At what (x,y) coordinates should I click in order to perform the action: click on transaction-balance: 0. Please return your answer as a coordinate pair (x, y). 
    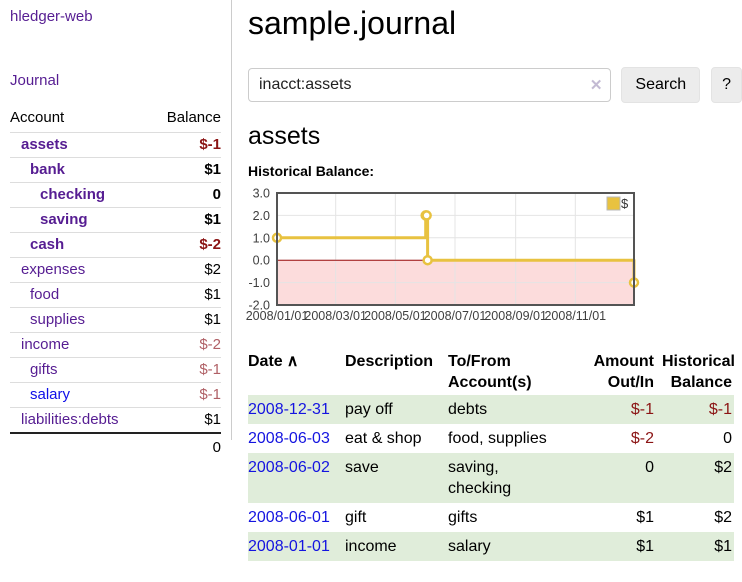
    Looking at the image, I should click on (727, 438).